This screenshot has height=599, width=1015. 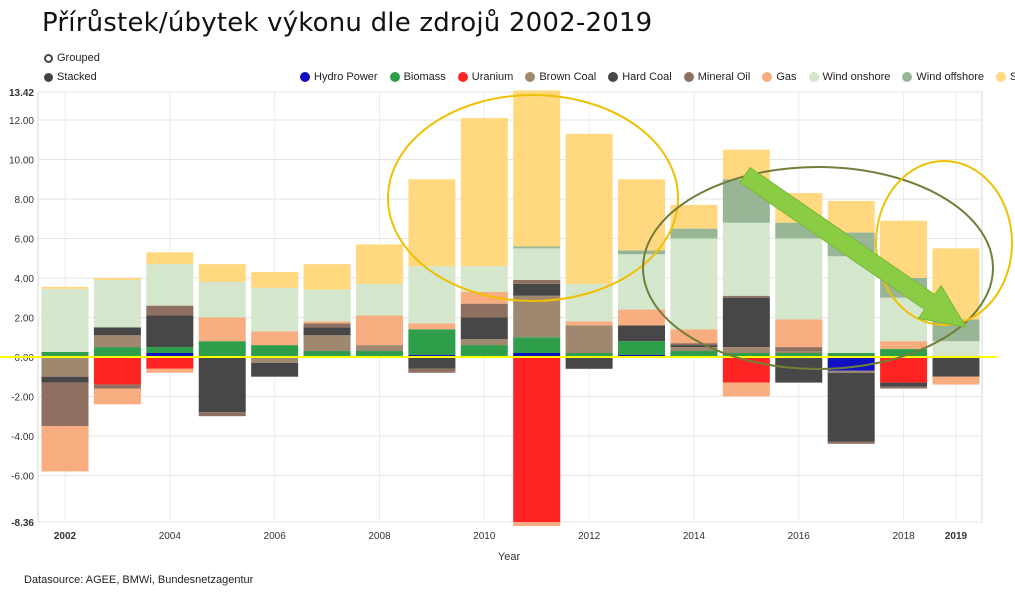 I want to click on bar-brown-coal-2006, so click(x=275, y=359).